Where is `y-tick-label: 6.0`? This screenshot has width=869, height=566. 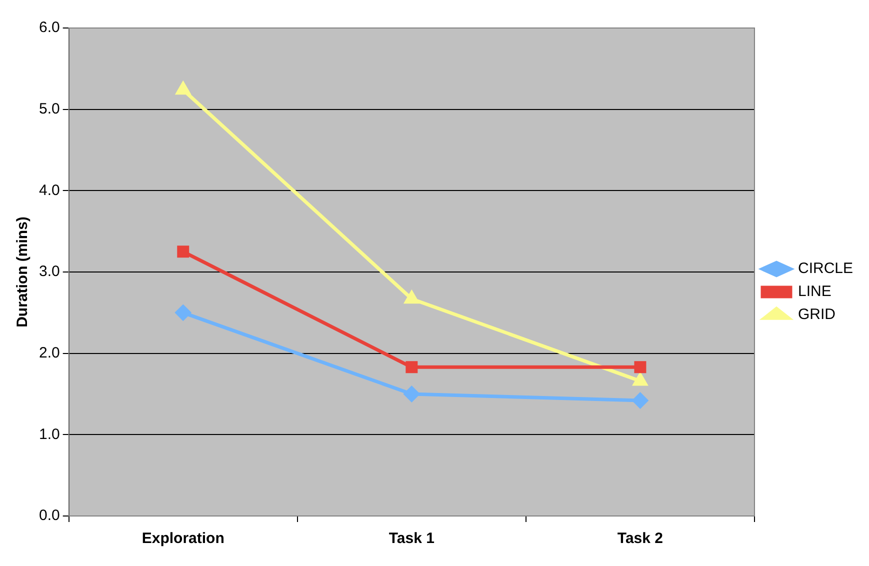
y-tick-label: 6.0 is located at coordinates (49, 27).